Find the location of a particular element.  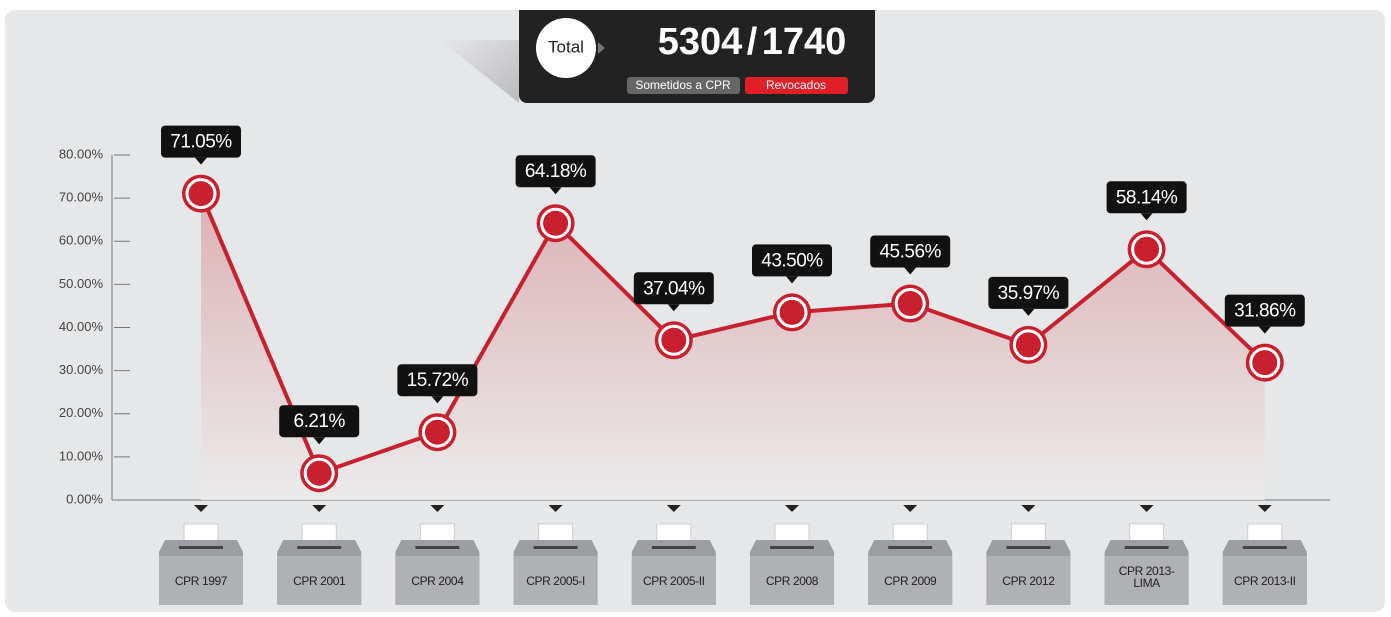

x-tick-label: CPR 2009 is located at coordinates (910, 581).